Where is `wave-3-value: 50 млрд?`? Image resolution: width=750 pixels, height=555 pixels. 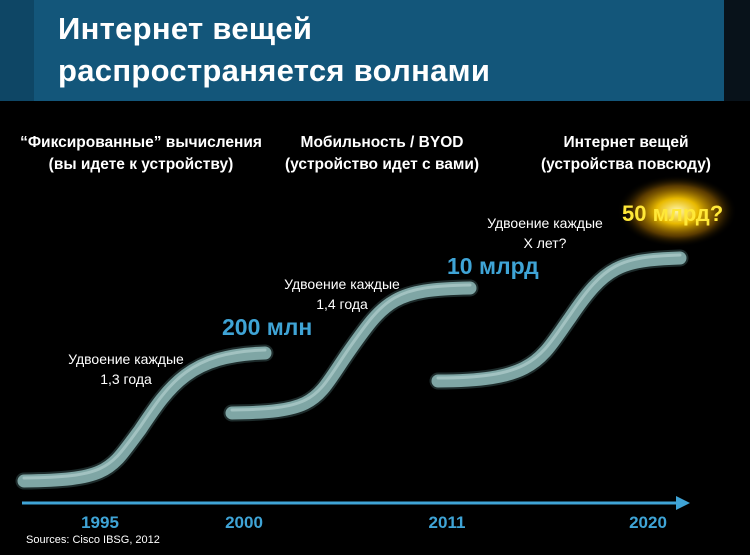
wave-3-value: 50 млрд? is located at coordinates (673, 213).